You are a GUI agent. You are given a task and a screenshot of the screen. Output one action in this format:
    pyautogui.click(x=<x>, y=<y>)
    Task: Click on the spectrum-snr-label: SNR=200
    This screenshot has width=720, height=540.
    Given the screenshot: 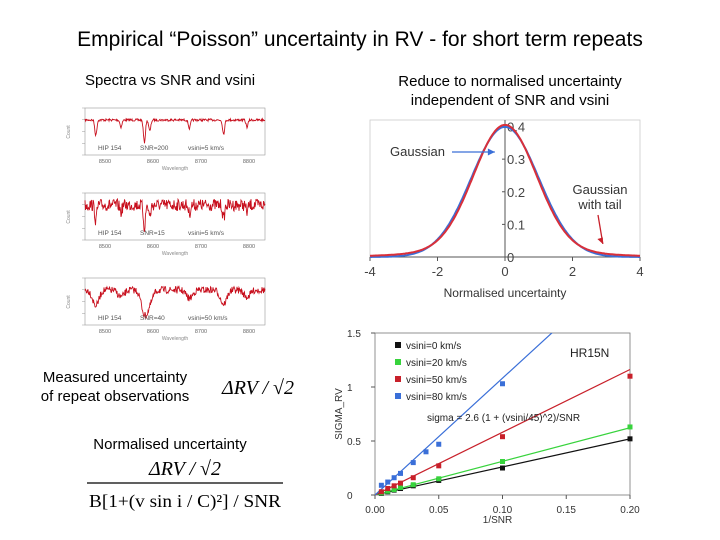 What is the action you would take?
    pyautogui.click(x=154, y=148)
    